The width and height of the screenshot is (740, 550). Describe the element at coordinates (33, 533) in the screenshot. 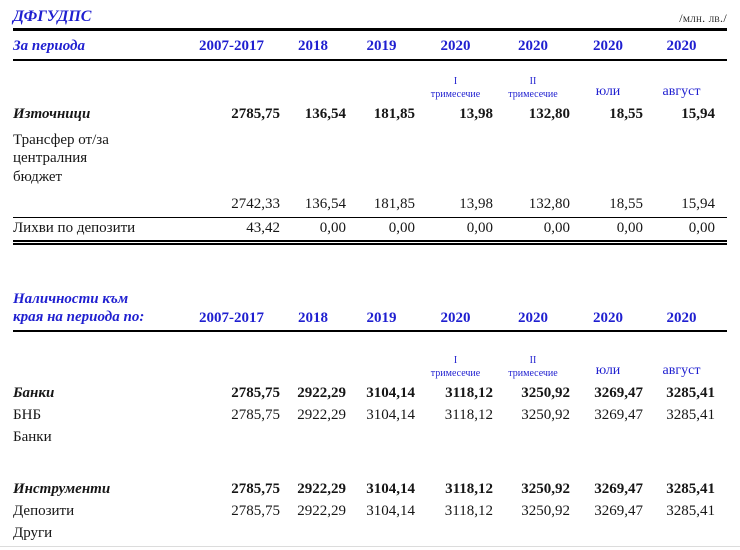

I see `row-label: Други` at that location.